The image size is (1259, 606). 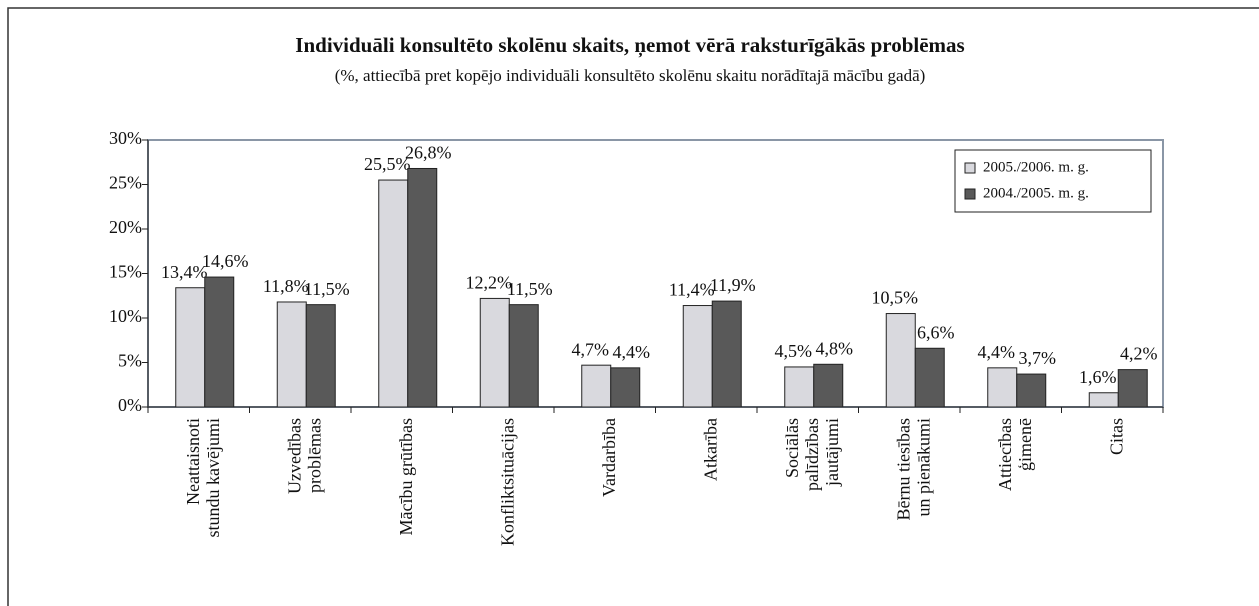 I want to click on y-tick-label: 0%, so click(x=130, y=405).